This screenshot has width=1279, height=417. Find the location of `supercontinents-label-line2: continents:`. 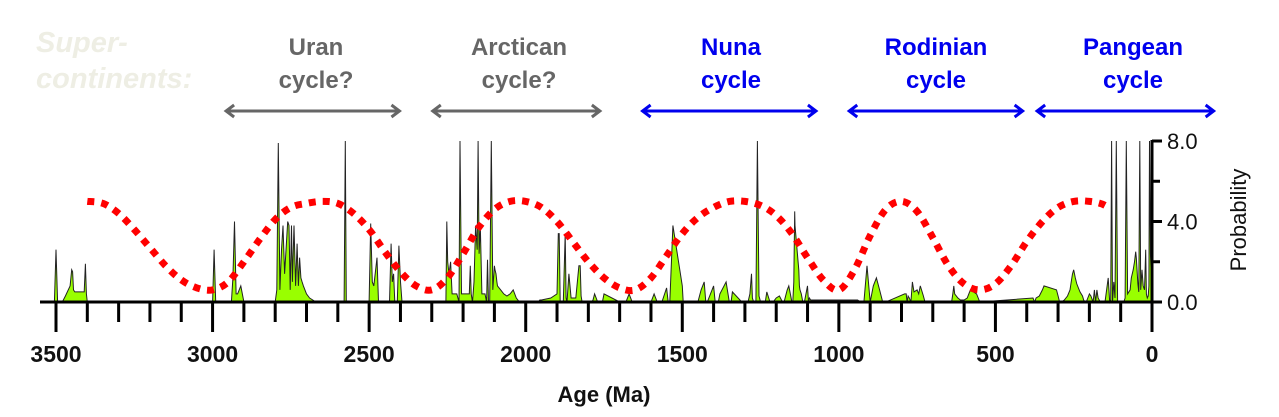

supercontinents-label-line2: continents: is located at coordinates (114, 79).